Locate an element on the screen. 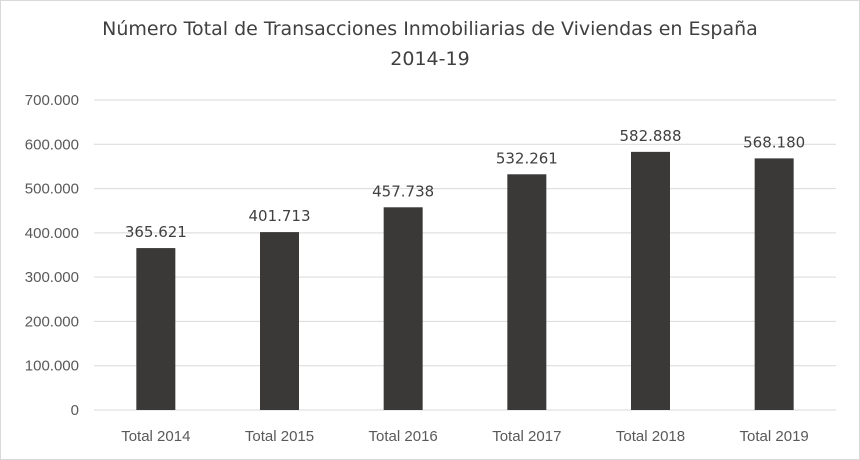 The height and width of the screenshot is (460, 860). x-tick-label: Total 2014 is located at coordinates (155, 436).